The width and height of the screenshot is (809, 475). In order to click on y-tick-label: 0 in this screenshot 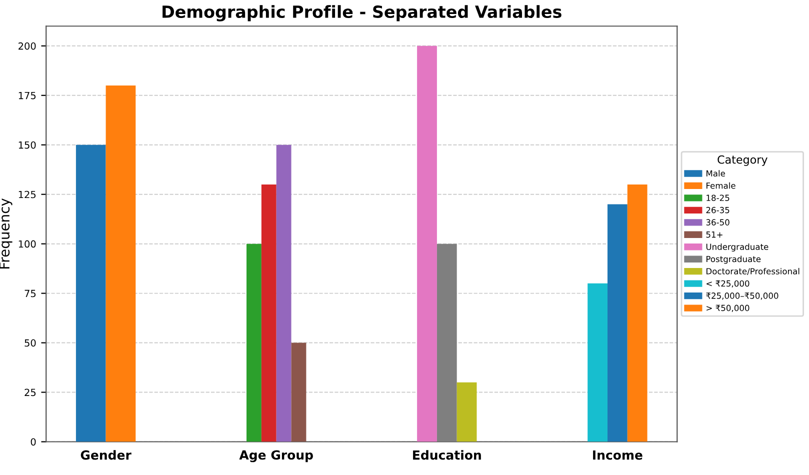, I will do `click(33, 442)`.